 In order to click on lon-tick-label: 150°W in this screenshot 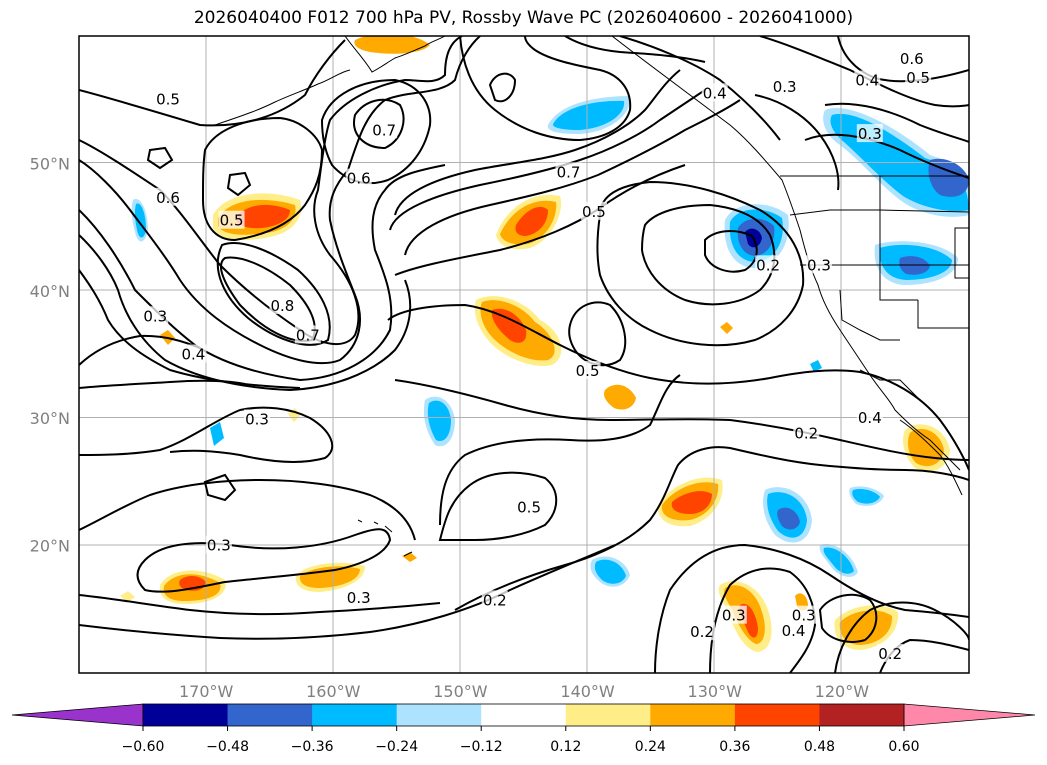, I will do `click(460, 691)`.